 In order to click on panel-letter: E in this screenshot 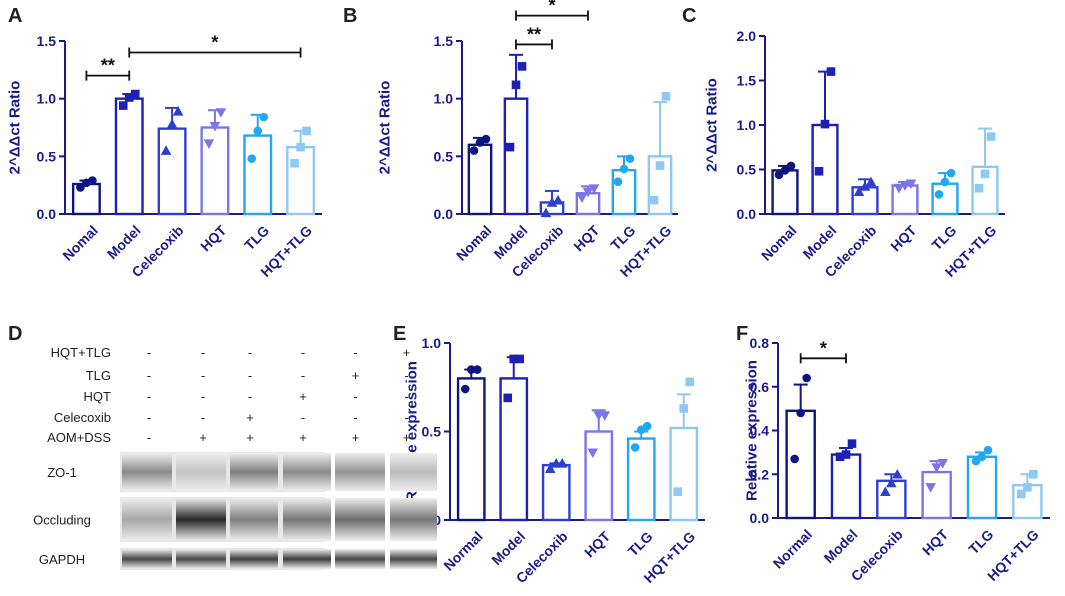, I will do `click(399, 334)`.